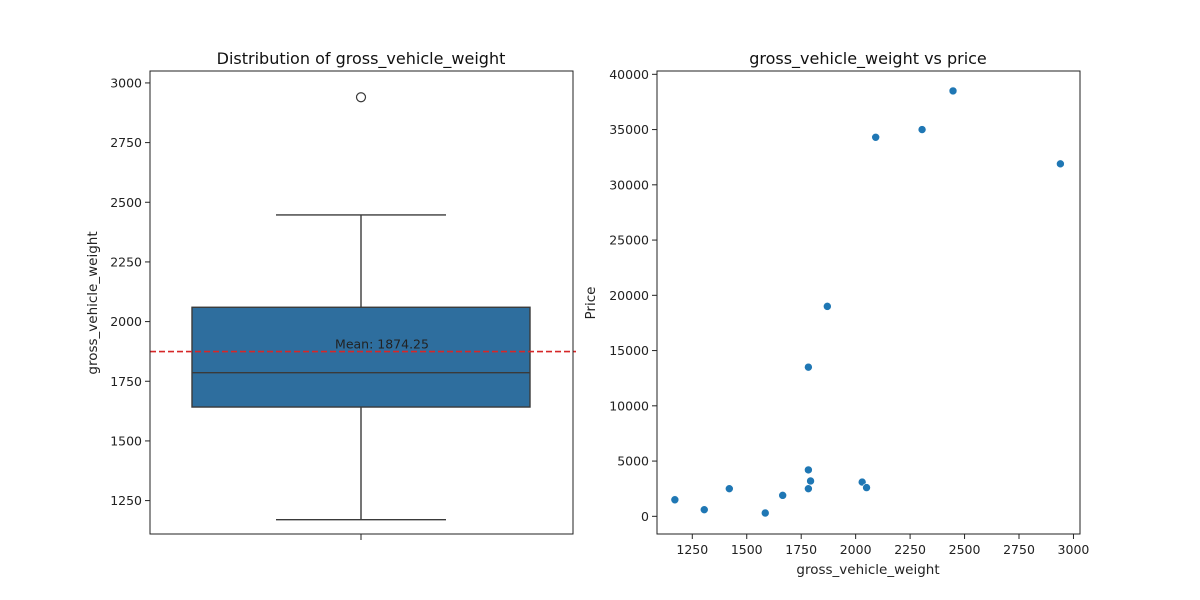  I want to click on boxplot-y-tick-label: 2250, so click(126, 261).